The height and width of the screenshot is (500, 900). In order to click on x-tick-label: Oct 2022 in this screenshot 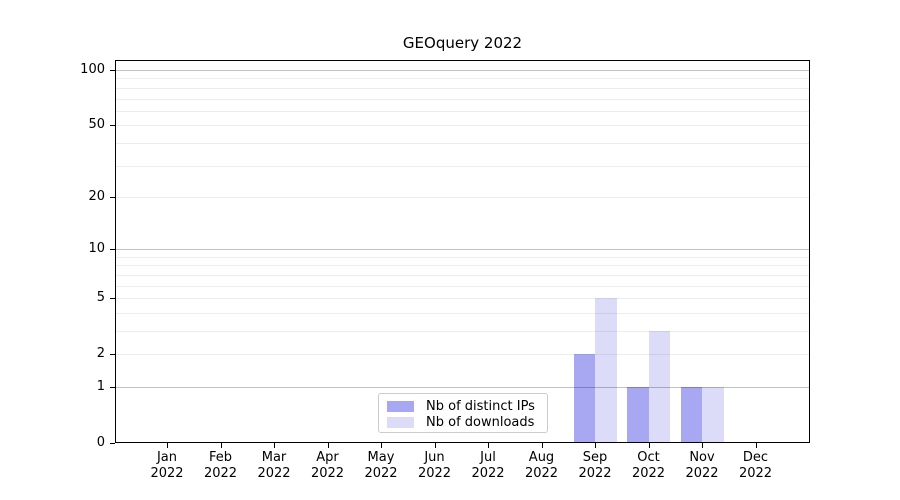, I will do `click(649, 466)`.